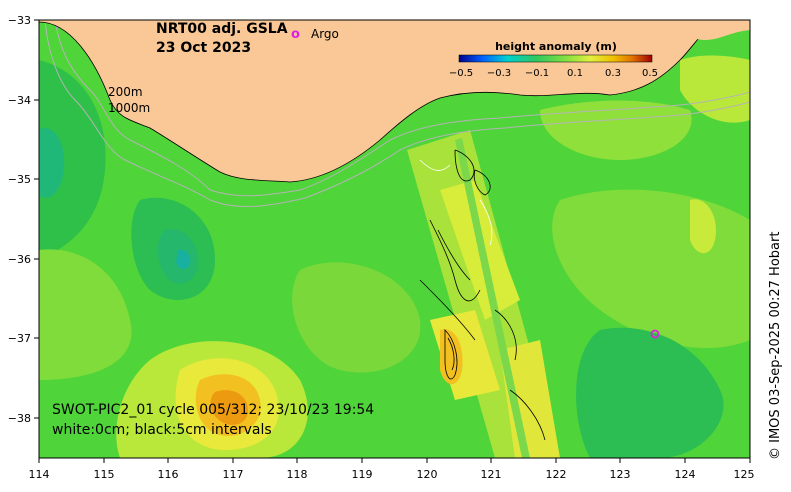 The width and height of the screenshot is (791, 492). I want to click on x-tick-label: 121, so click(491, 474).